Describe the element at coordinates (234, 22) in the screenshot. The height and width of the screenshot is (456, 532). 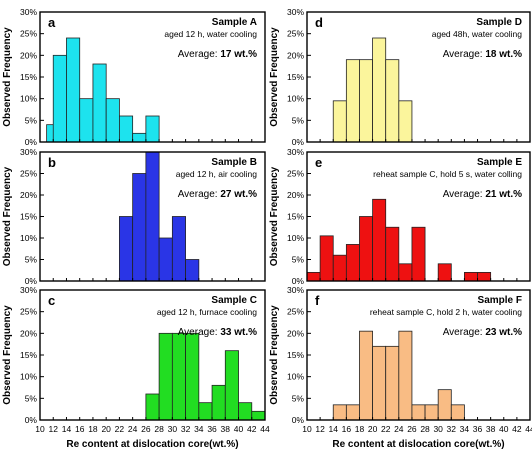
I see `sample-title: Sample A` at that location.